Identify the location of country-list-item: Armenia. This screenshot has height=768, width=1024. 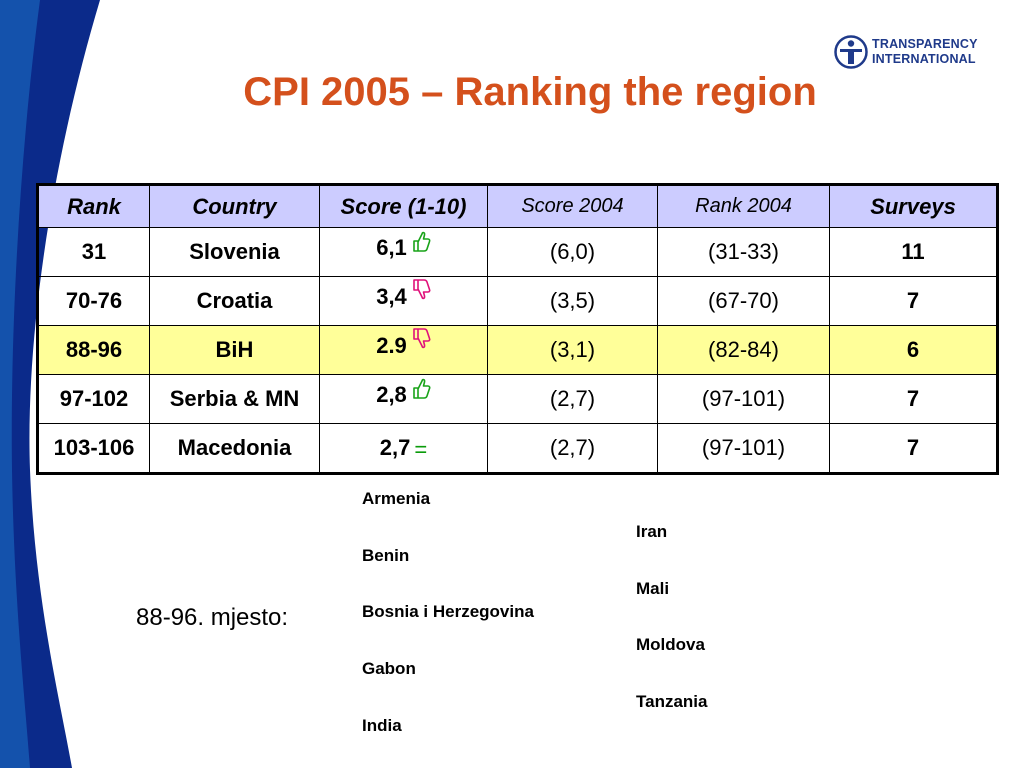
(396, 498).